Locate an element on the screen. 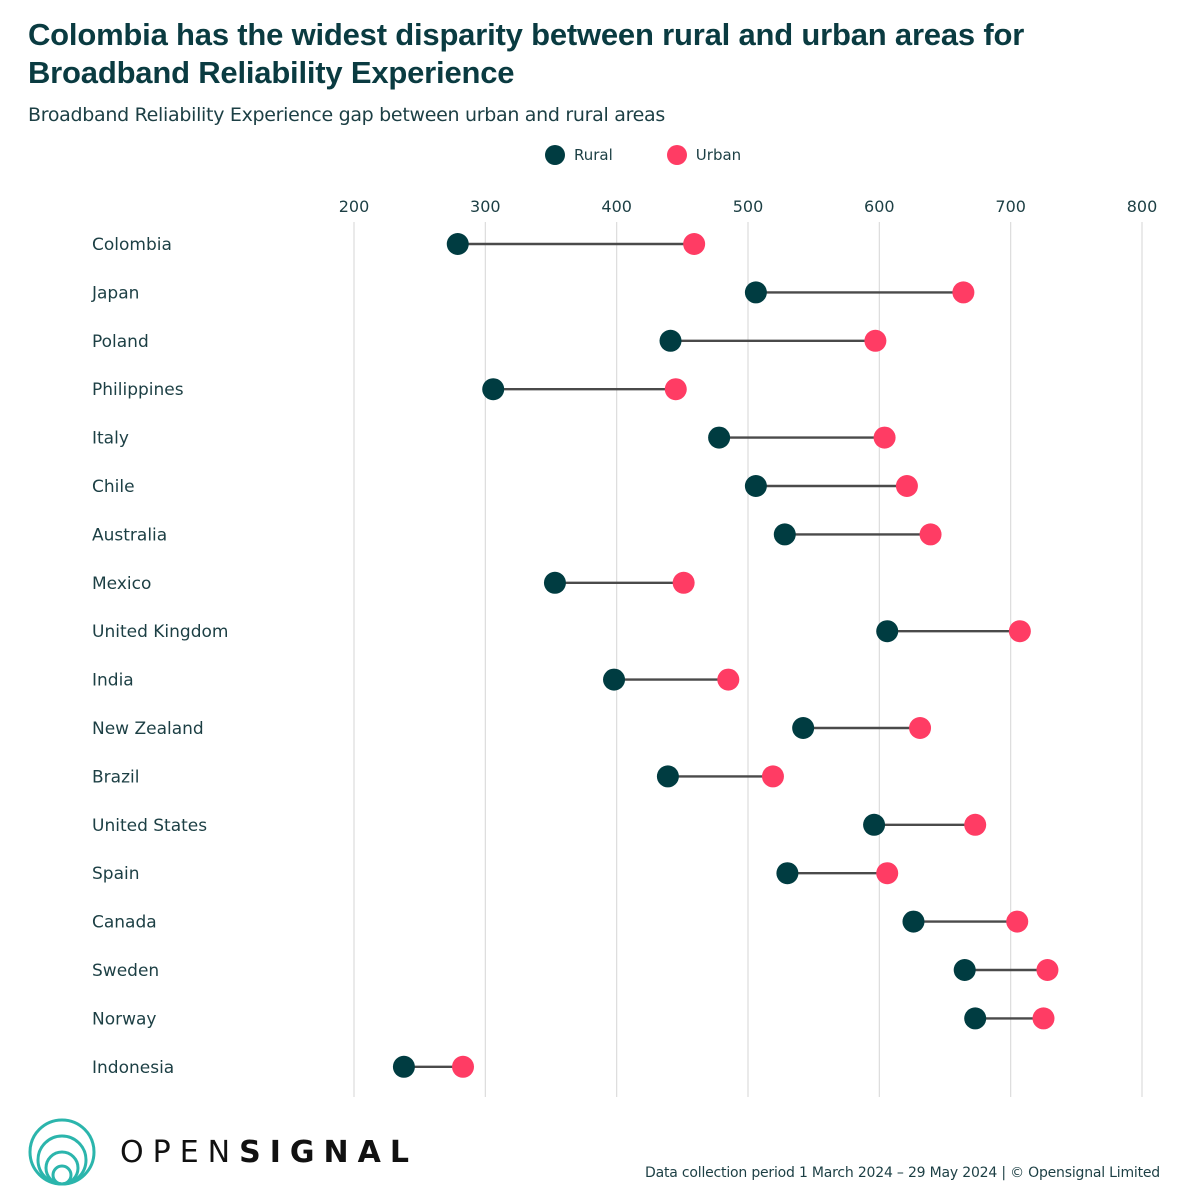 This screenshot has height=1200, width=1200. opensignal-rings-icon is located at coordinates (62, 1152).